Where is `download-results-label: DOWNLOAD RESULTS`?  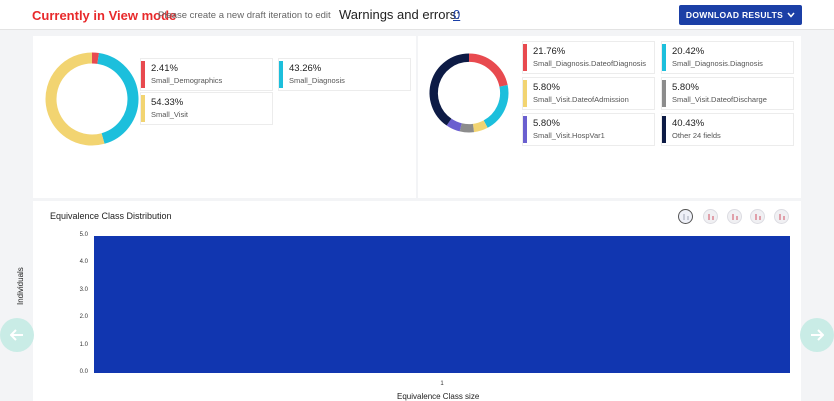 download-results-label: DOWNLOAD RESULTS is located at coordinates (734, 15).